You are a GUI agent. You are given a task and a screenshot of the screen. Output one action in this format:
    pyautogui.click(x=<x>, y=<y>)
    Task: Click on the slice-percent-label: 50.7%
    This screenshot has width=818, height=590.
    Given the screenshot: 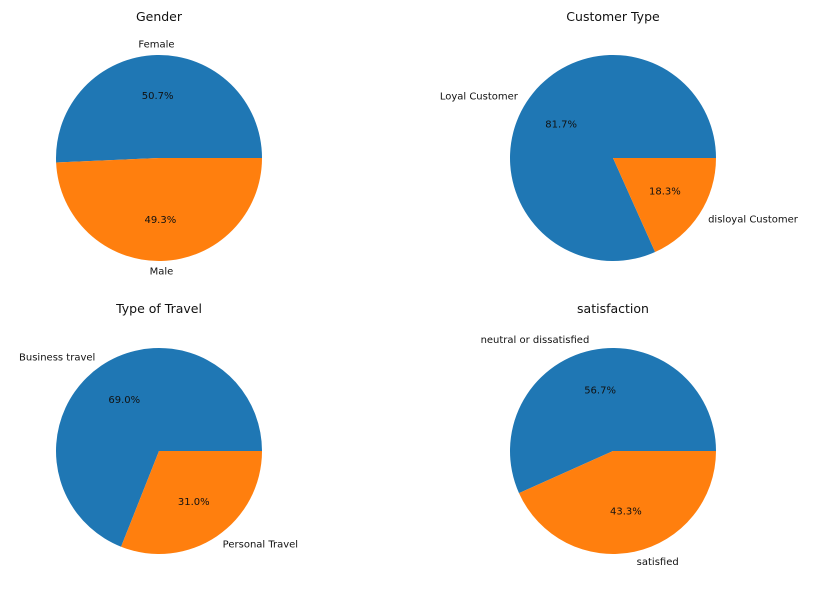 What is the action you would take?
    pyautogui.click(x=158, y=96)
    